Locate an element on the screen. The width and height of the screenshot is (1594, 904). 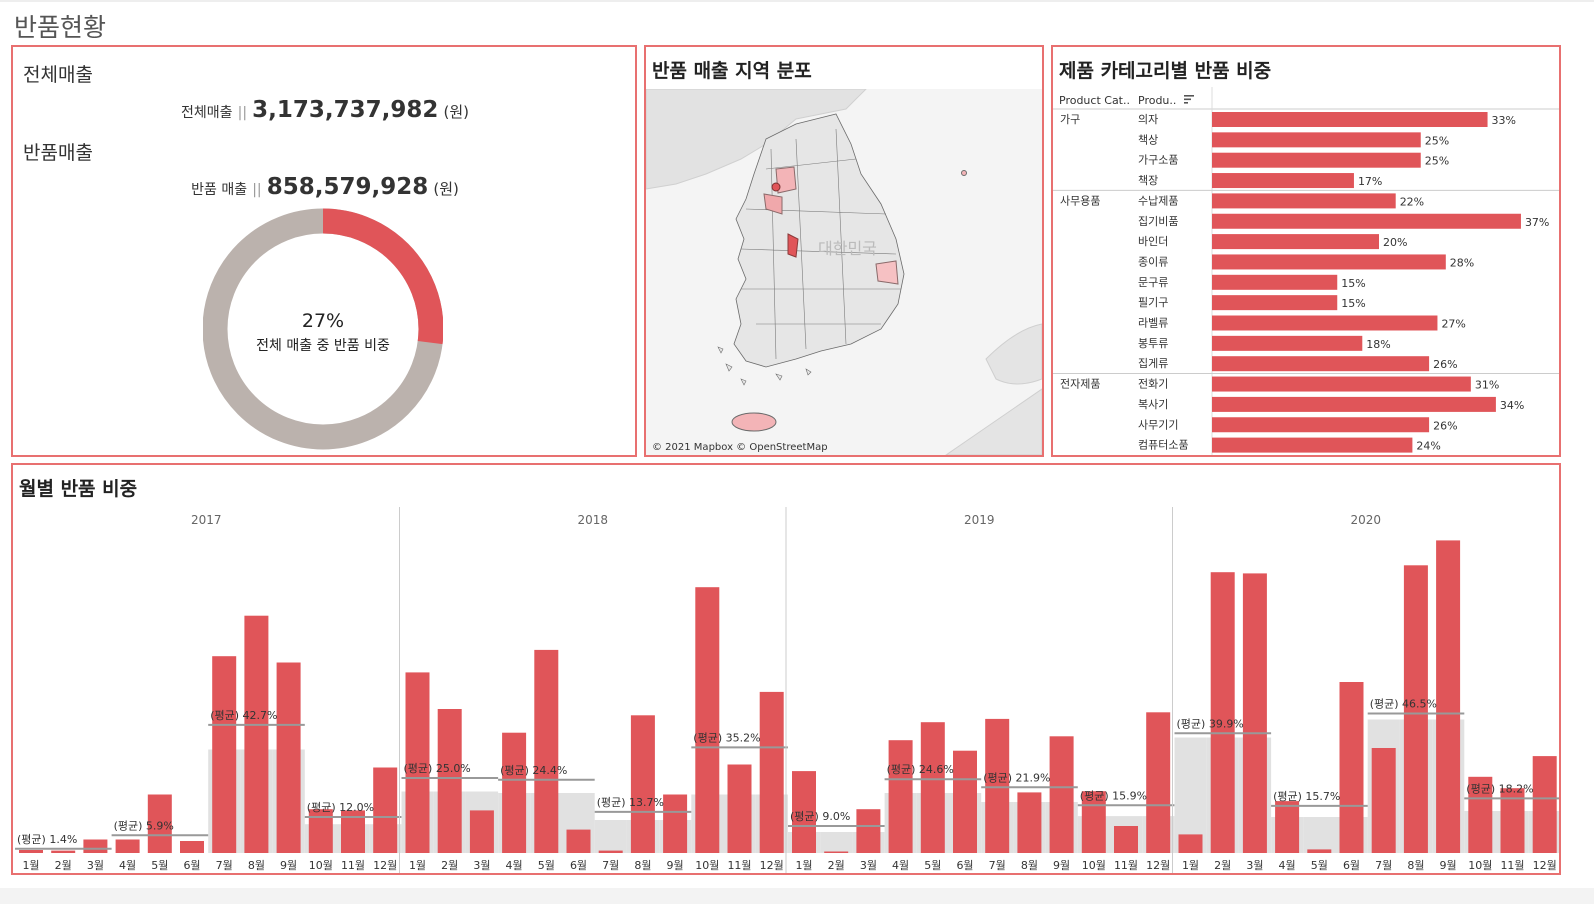
map-japan-land is located at coordinates (993, 421).